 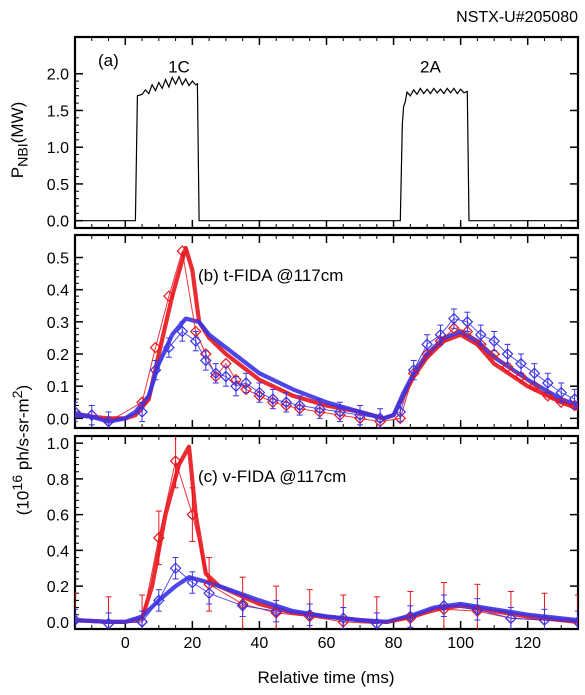 I want to click on x-tick-label: 60, so click(x=327, y=643).